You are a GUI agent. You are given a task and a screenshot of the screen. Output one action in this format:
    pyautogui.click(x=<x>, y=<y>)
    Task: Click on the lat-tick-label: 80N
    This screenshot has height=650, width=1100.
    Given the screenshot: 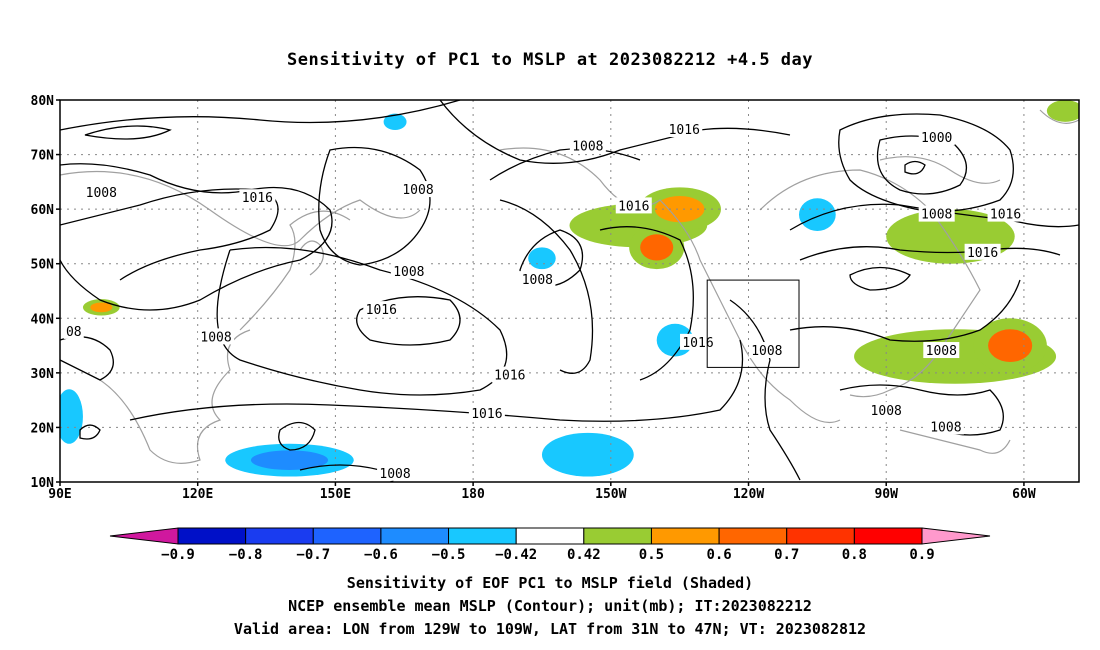 What is the action you would take?
    pyautogui.click(x=43, y=101)
    